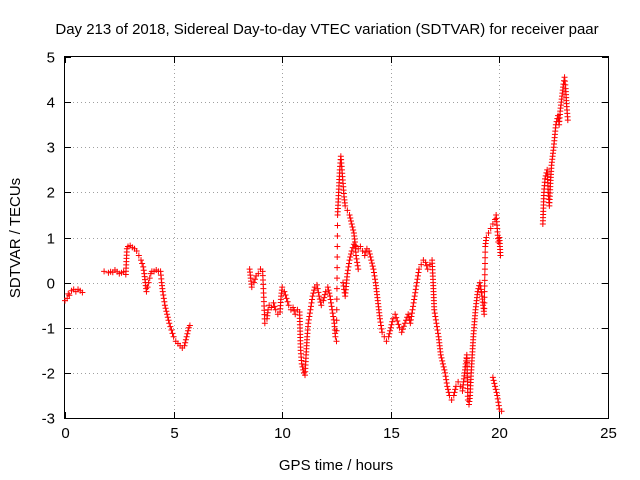 The width and height of the screenshot is (640, 480). I want to click on y-tick-label: -1, so click(48, 329).